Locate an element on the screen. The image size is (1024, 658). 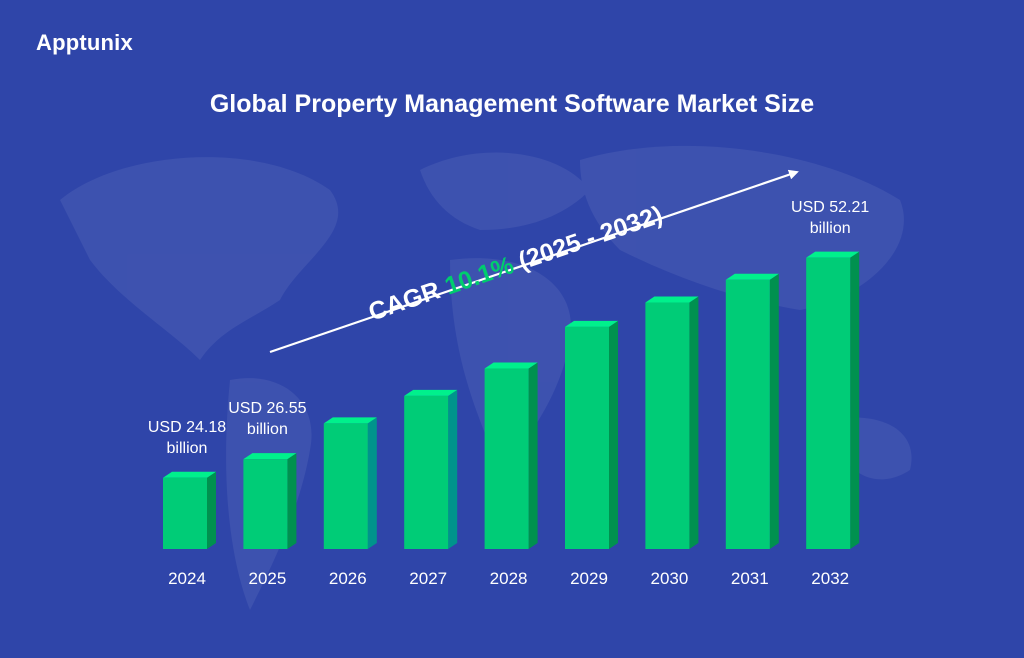
bar-2026 is located at coordinates (345, 486).